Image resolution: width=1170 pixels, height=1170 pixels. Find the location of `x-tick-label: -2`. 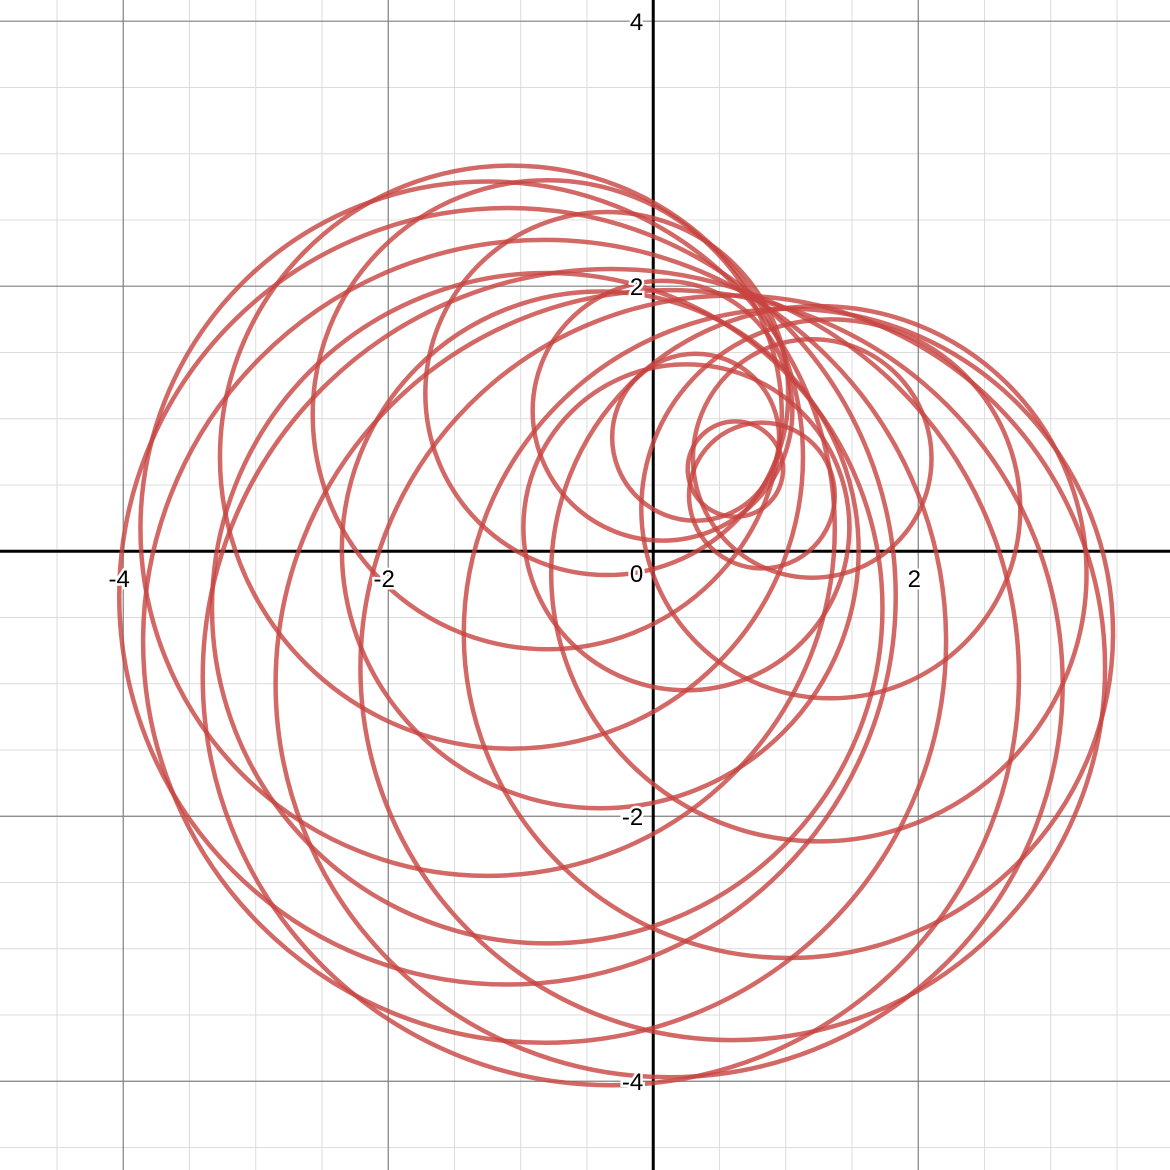

x-tick-label: -2 is located at coordinates (384, 579).